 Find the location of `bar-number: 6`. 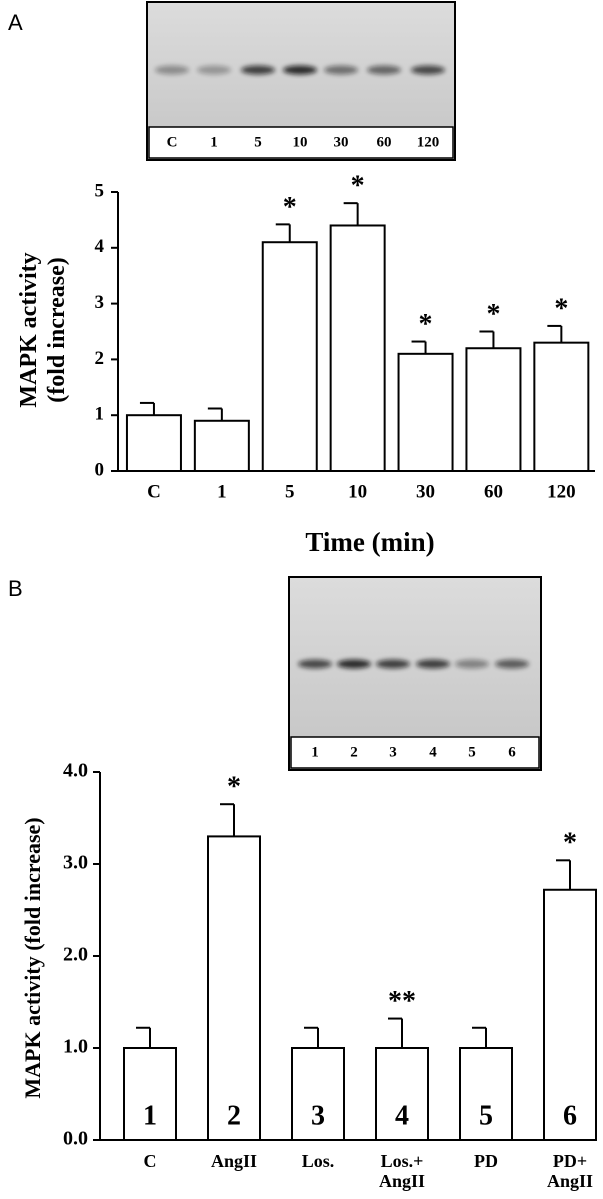

bar-number: 6 is located at coordinates (570, 1115).